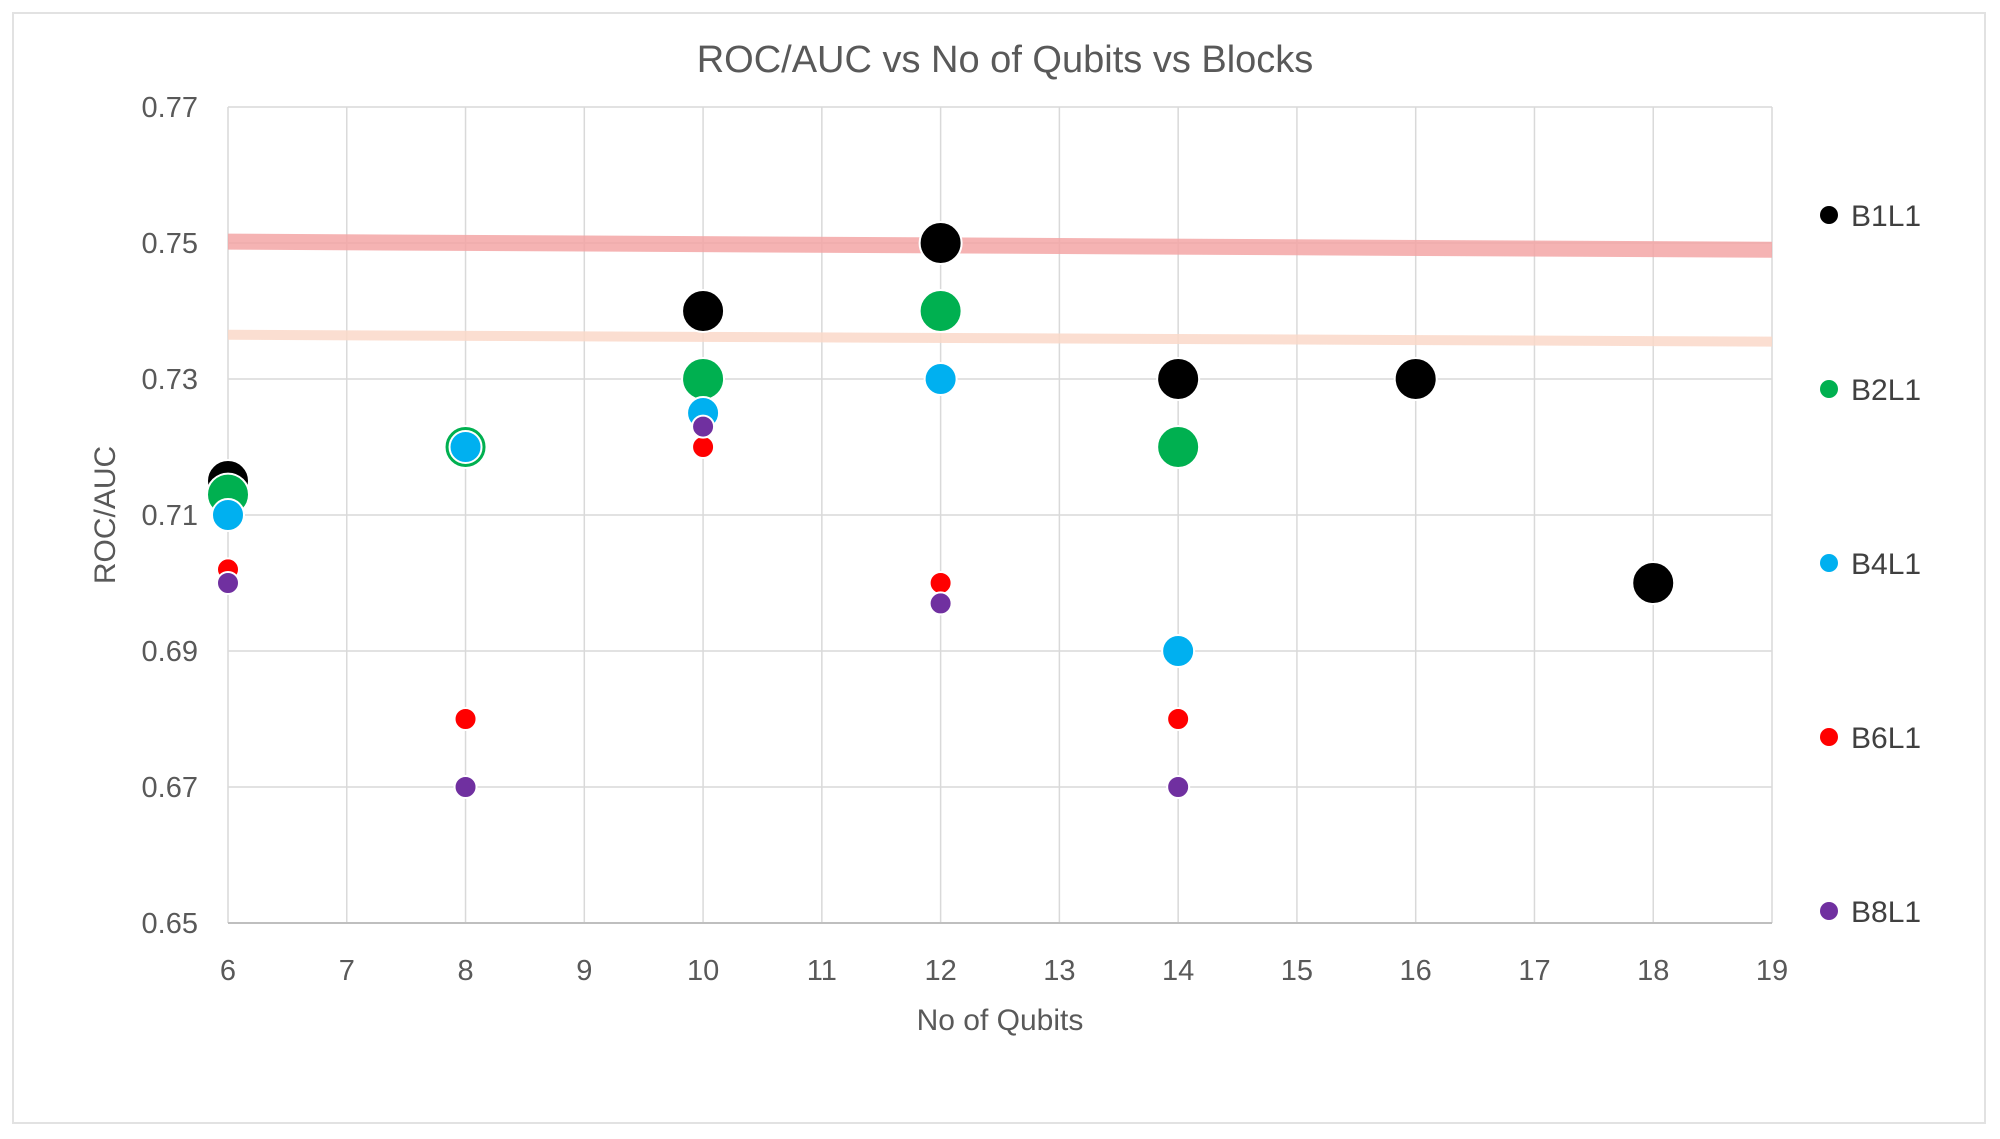 This screenshot has width=2000, height=1139. What do you see at coordinates (1297, 971) in the screenshot?
I see `x-tick-label: 15` at bounding box center [1297, 971].